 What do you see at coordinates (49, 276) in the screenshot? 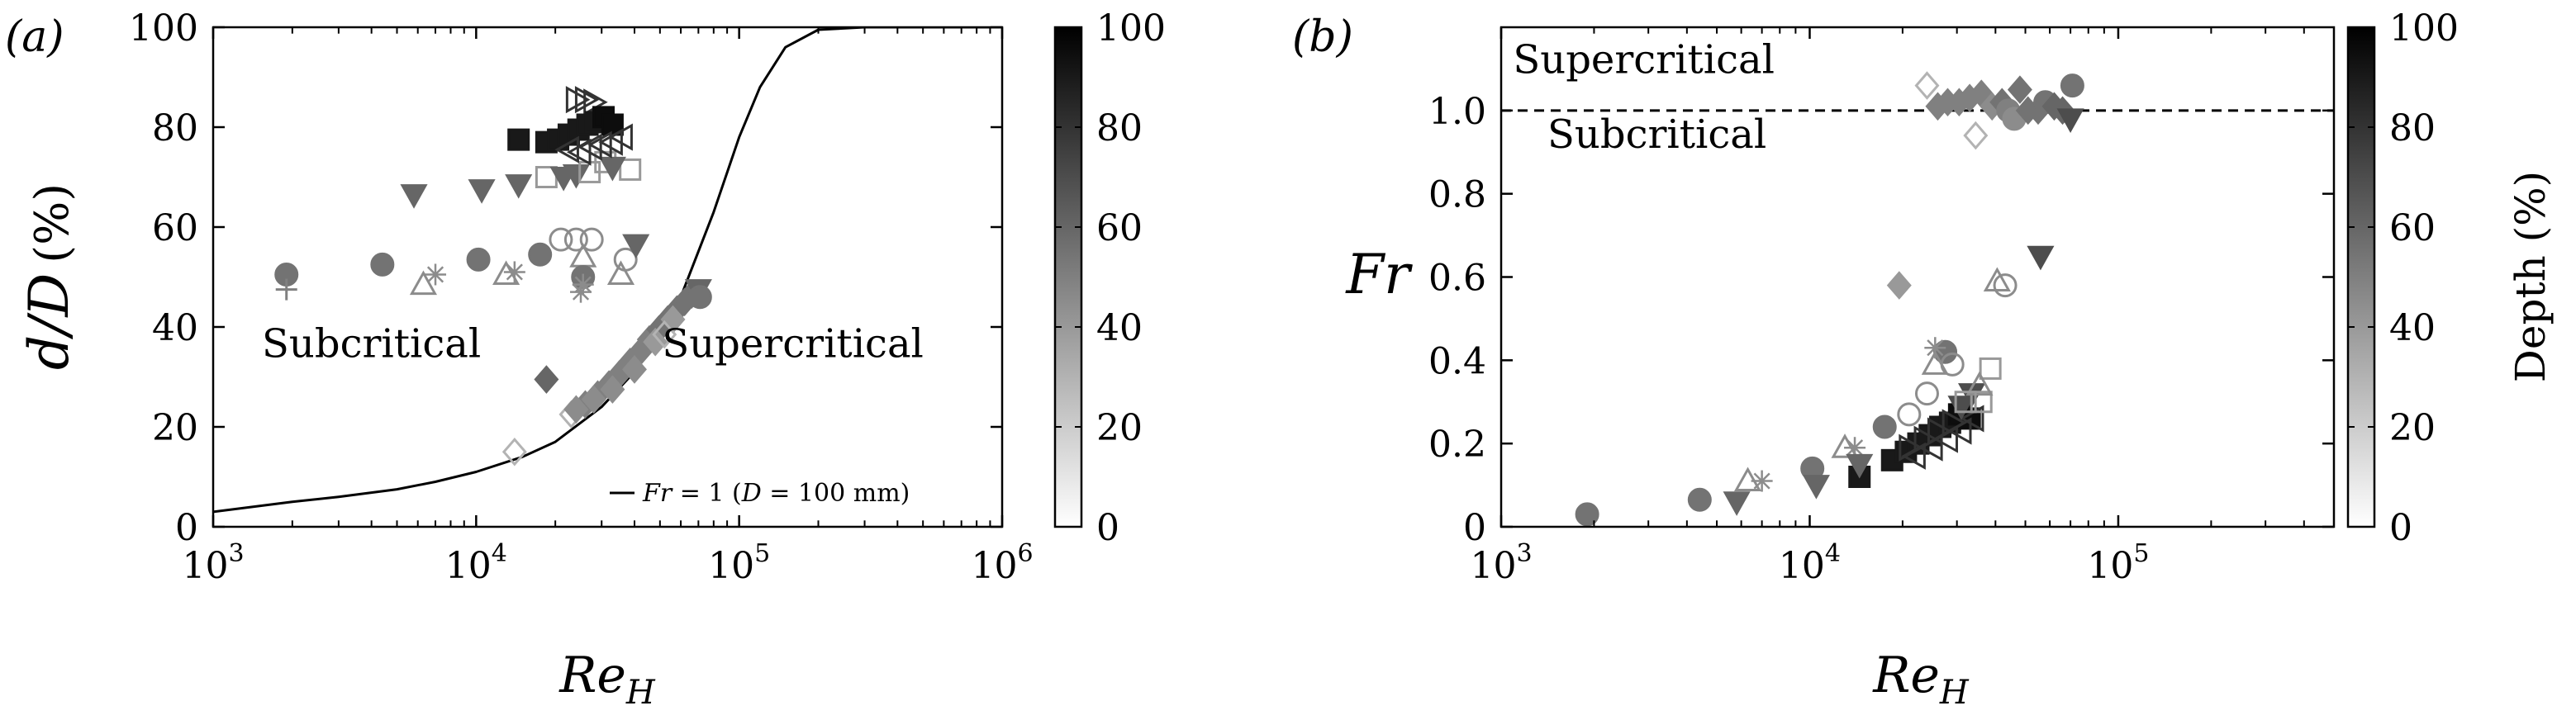
I see `y-axis-label-a: d/D(%)` at bounding box center [49, 276].